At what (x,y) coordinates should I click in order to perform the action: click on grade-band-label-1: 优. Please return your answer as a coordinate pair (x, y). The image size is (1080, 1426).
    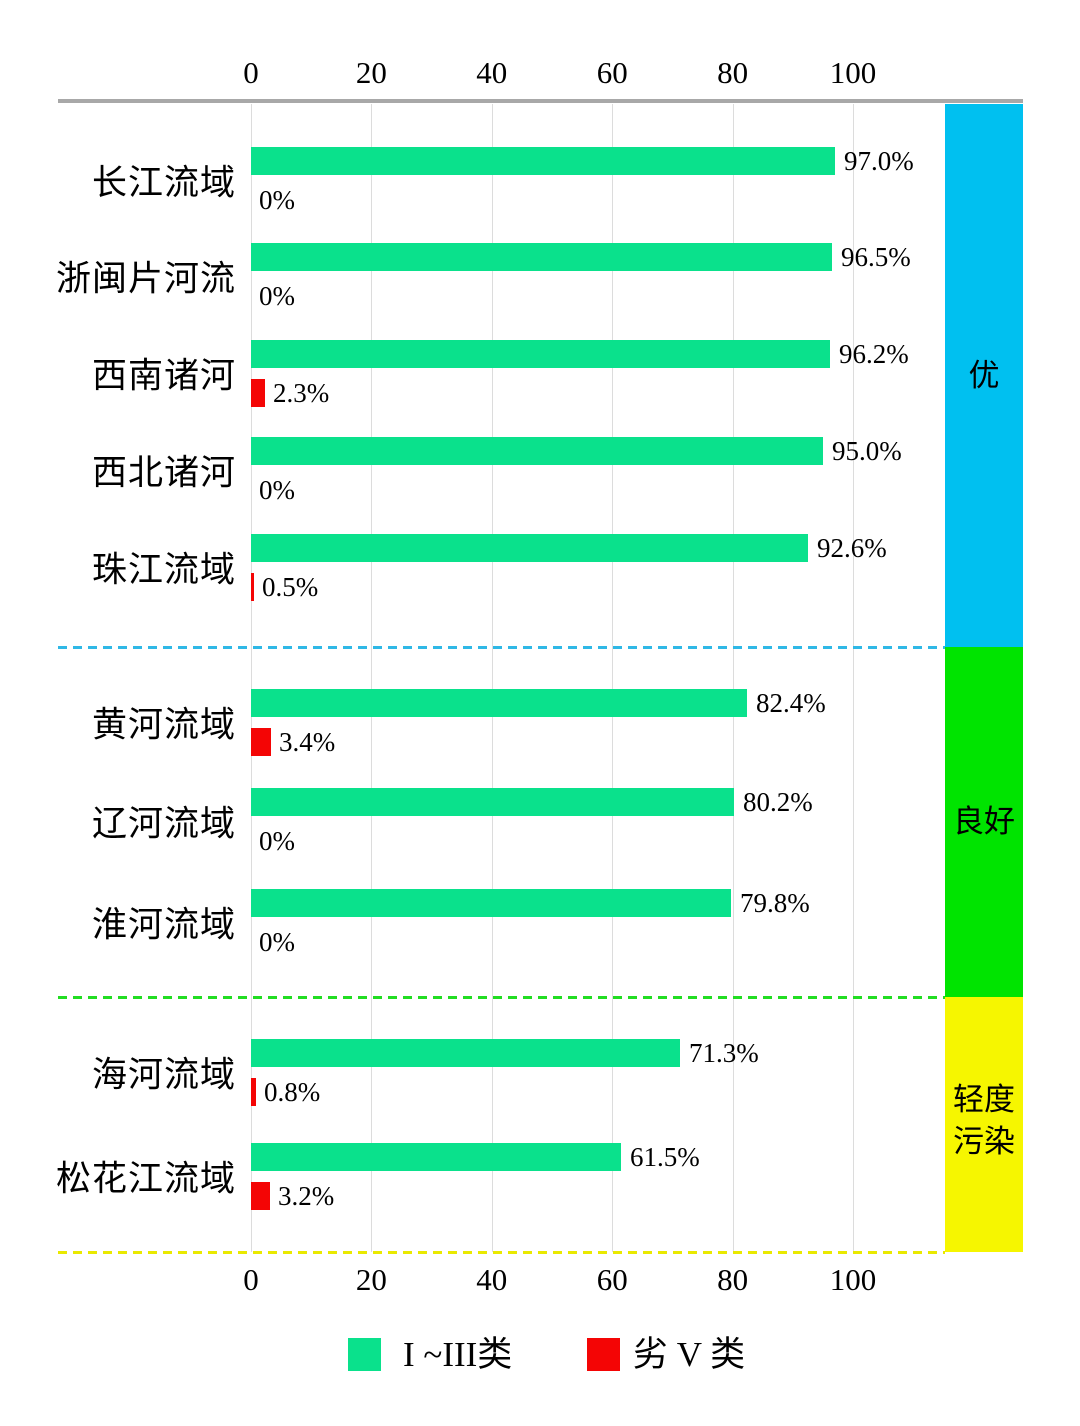
    Looking at the image, I should click on (984, 375).